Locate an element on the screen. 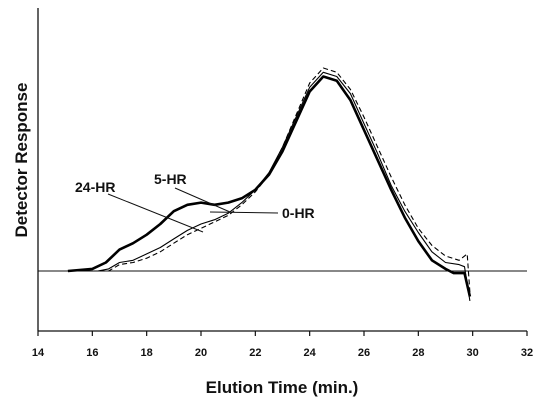 The width and height of the screenshot is (549, 404). series-label-24-hr: 24-HR is located at coordinates (95, 187).